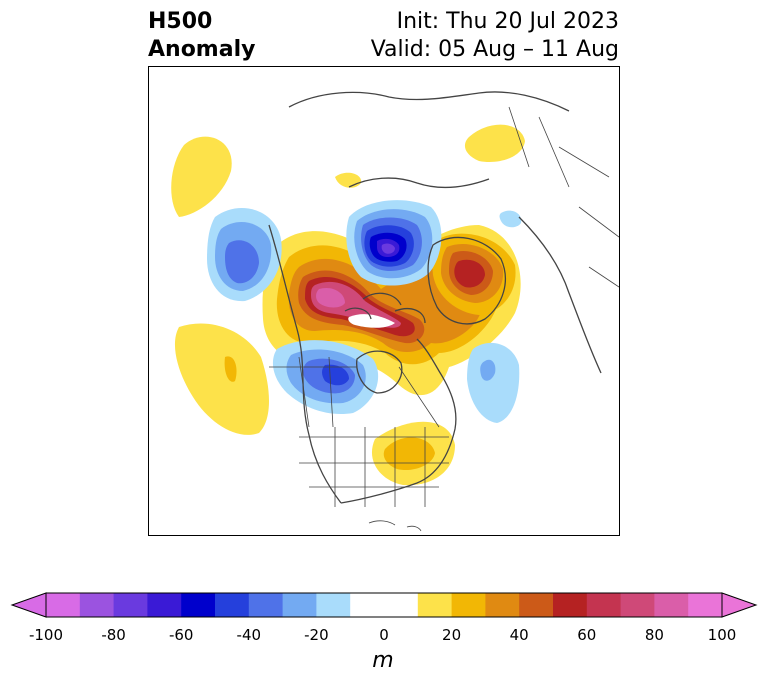 The image size is (768, 686). Describe the element at coordinates (348, 180) in the screenshot. I see `anomaly-yellow-arctic-small` at that location.